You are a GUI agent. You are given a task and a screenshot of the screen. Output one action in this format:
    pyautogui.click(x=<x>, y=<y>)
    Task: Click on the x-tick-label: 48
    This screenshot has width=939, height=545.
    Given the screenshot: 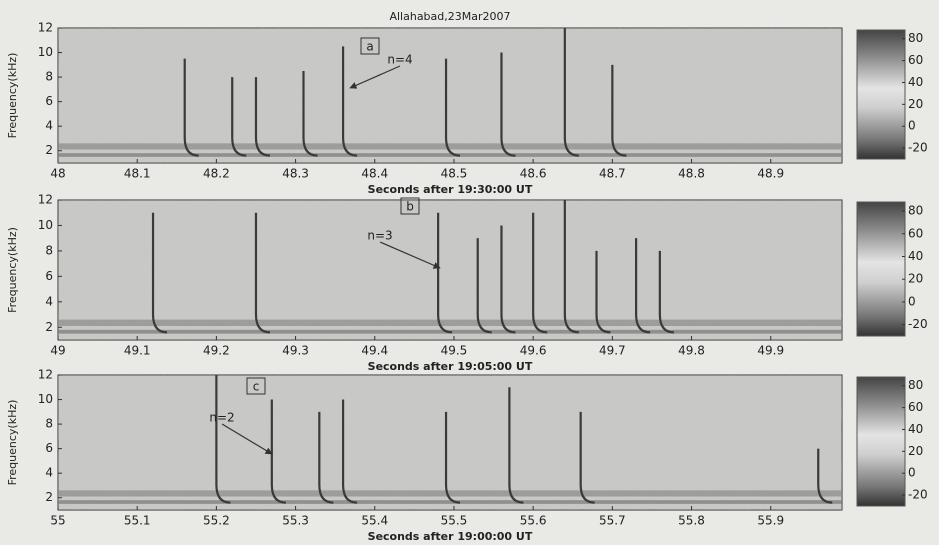 What is the action you would take?
    pyautogui.click(x=57, y=174)
    